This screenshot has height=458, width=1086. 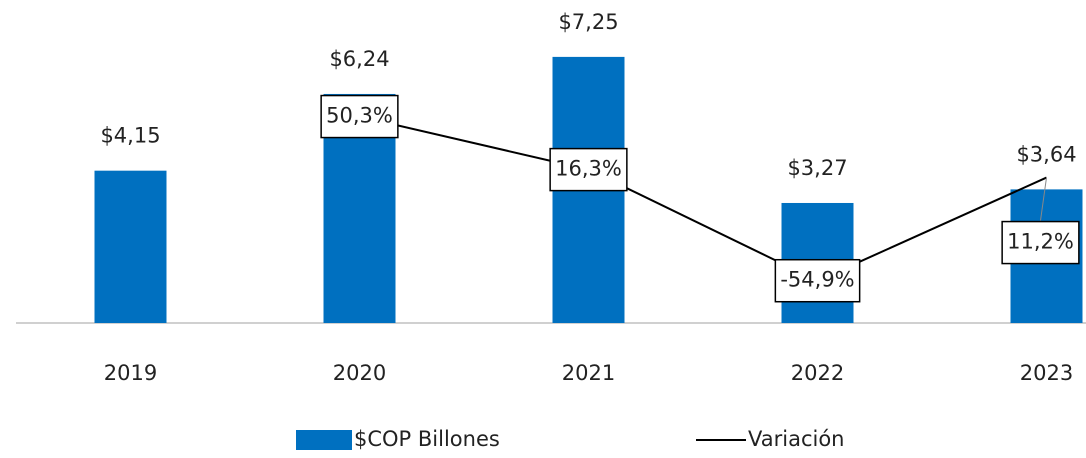 What do you see at coordinates (1043, 199) in the screenshot?
I see `leader-line` at bounding box center [1043, 199].